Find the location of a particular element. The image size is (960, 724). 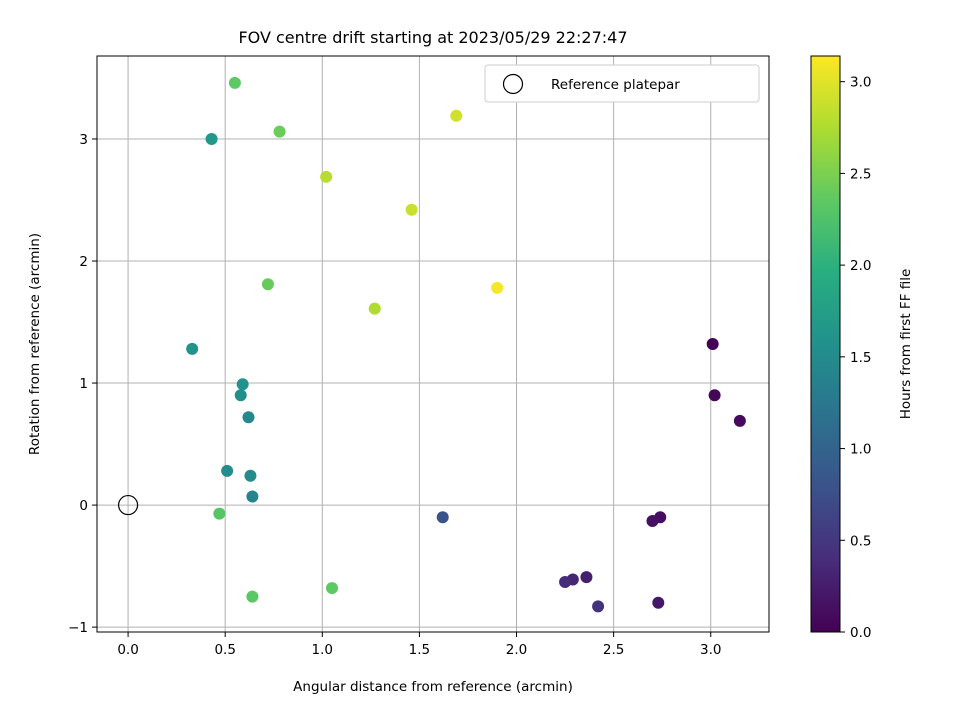

x-axis-label: Angular distance from reference (arcmin) is located at coordinates (433, 687).